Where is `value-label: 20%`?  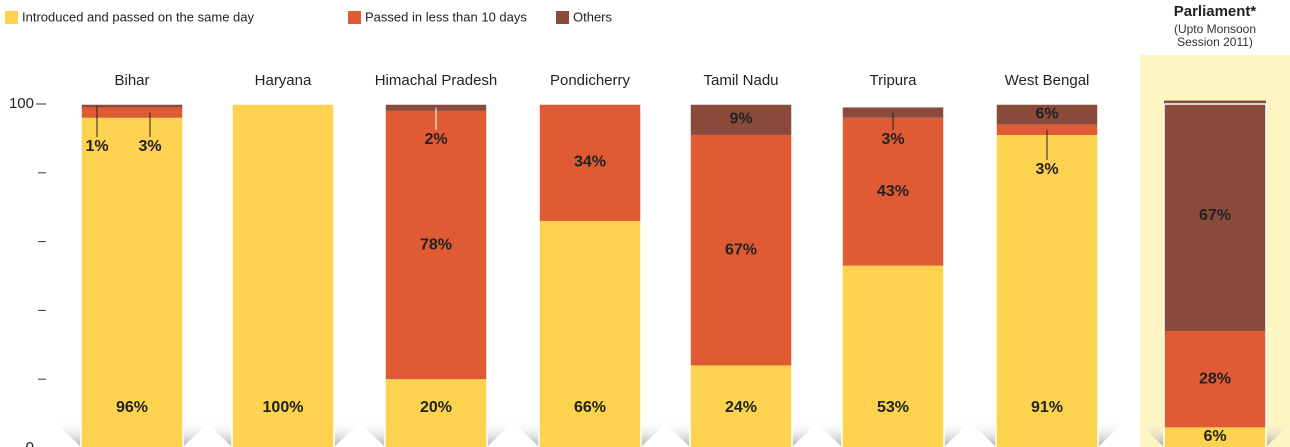
value-label: 20% is located at coordinates (436, 407).